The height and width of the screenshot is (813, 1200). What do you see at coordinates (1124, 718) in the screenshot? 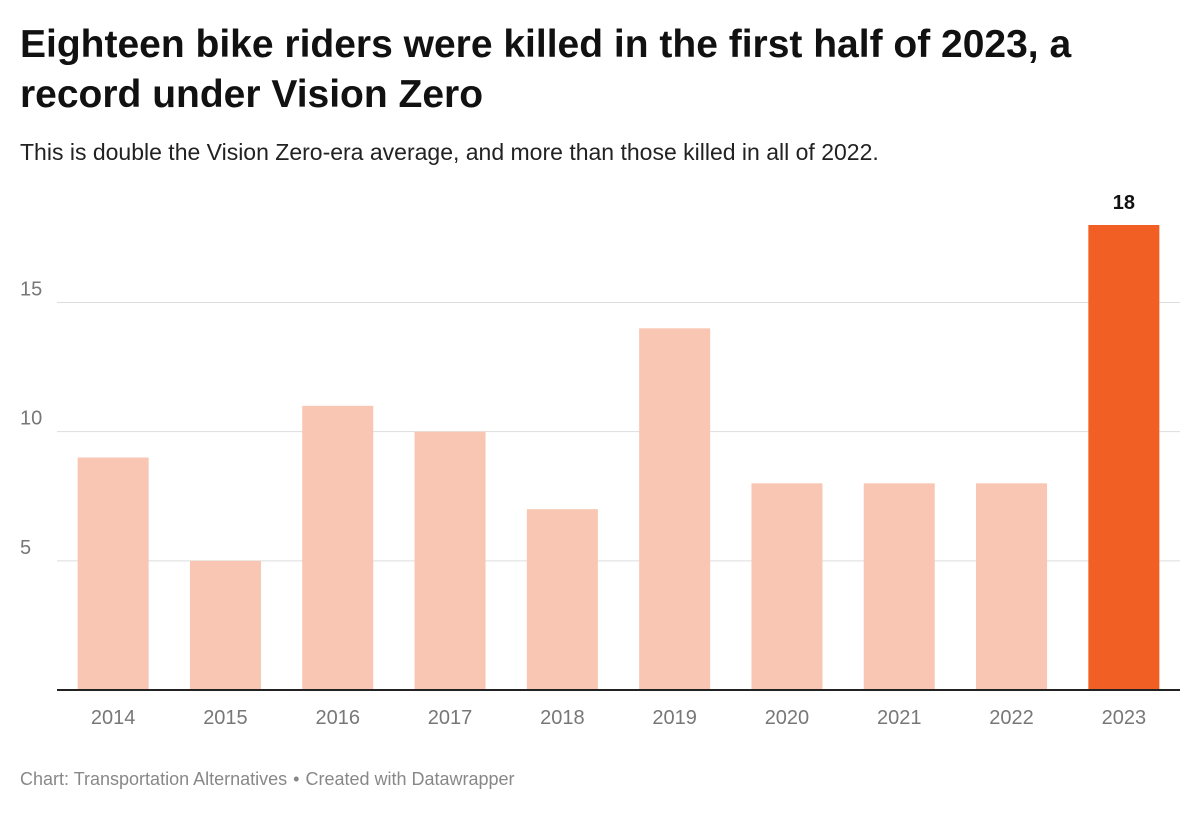
I see `x-tick-label-2023: 2023` at bounding box center [1124, 718].